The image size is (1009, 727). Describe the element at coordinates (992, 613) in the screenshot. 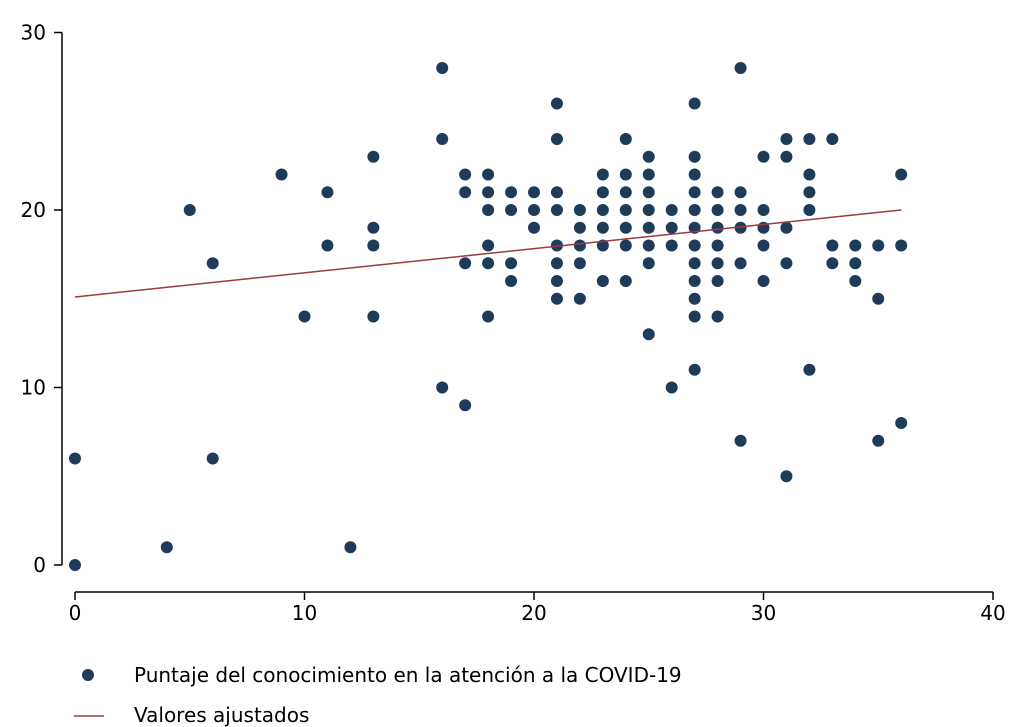

I see `x-tick-label: 40` at that location.